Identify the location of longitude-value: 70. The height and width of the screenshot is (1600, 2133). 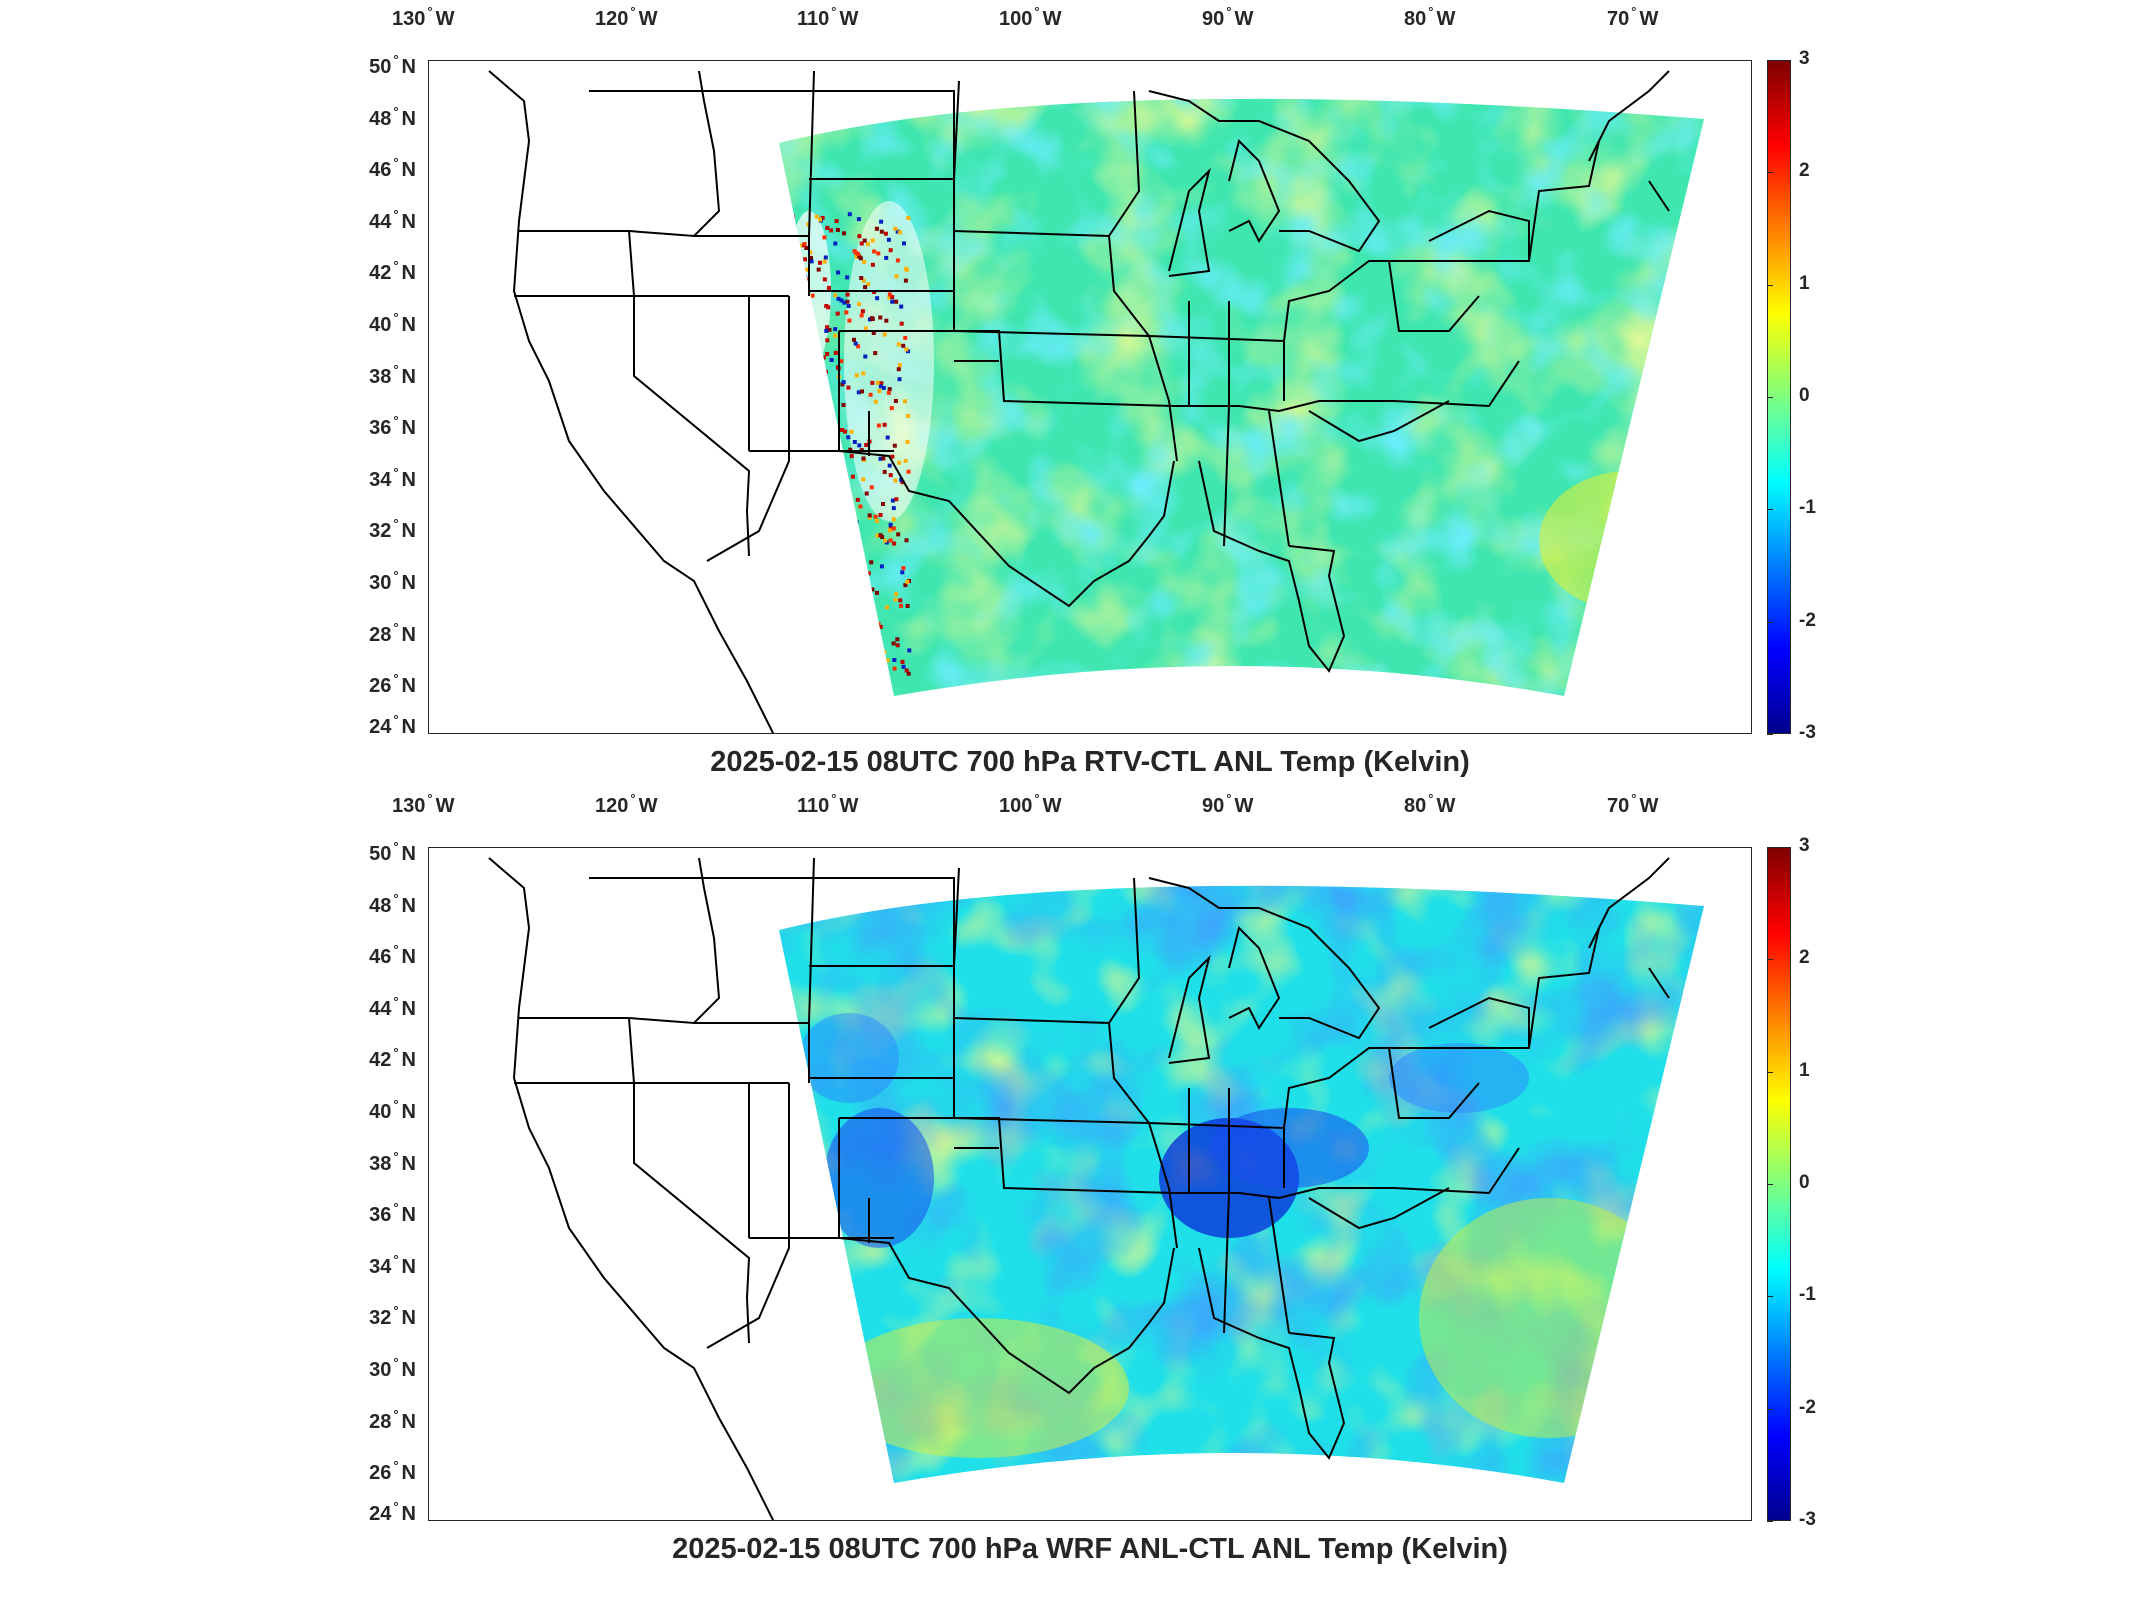
(1618, 19).